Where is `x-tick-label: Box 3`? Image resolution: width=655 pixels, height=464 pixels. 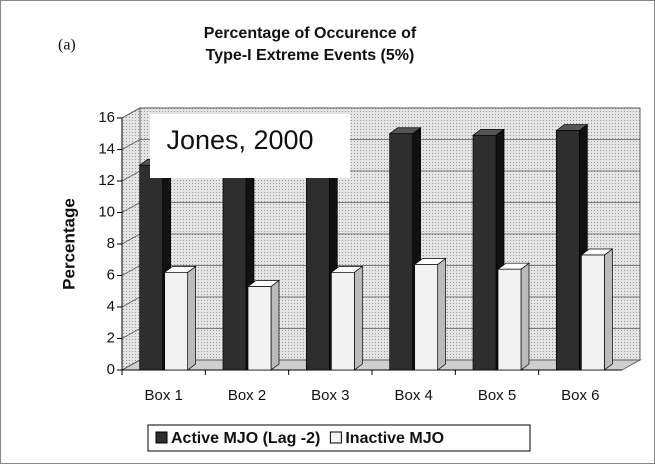
x-tick-label: Box 3 is located at coordinates (330, 395).